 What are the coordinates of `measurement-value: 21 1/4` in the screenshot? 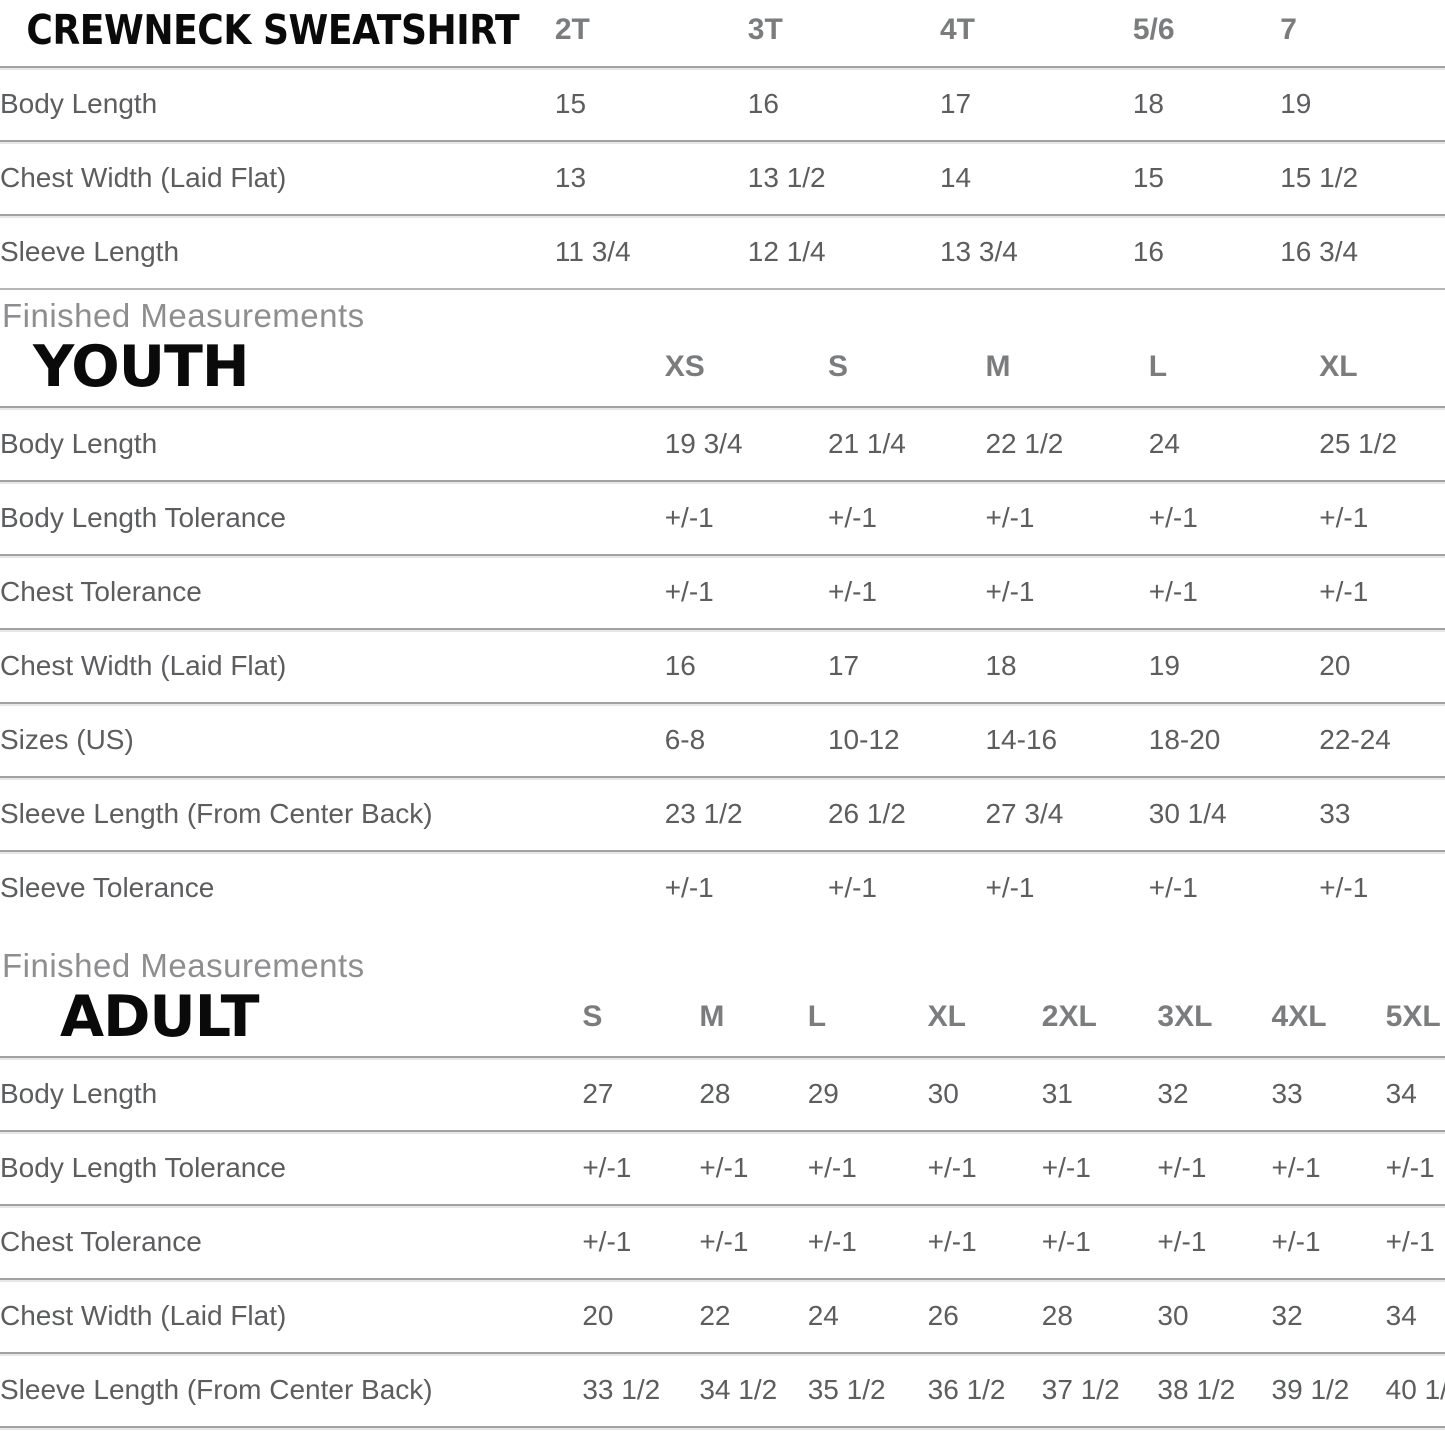 It's located at (906, 443).